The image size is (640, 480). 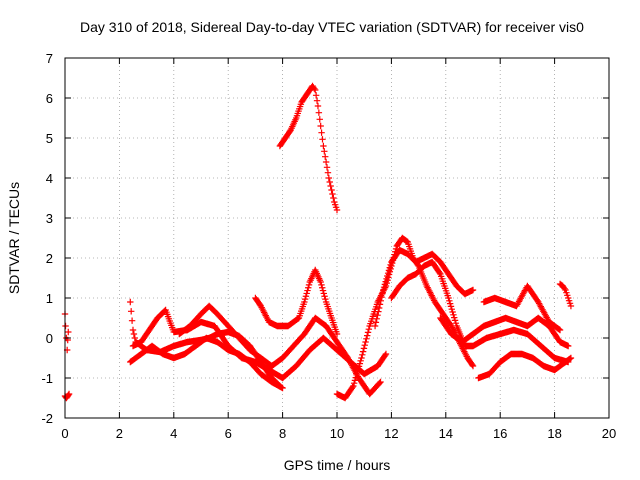 What do you see at coordinates (47, 418) in the screenshot?
I see `y-tick-label: -2` at bounding box center [47, 418].